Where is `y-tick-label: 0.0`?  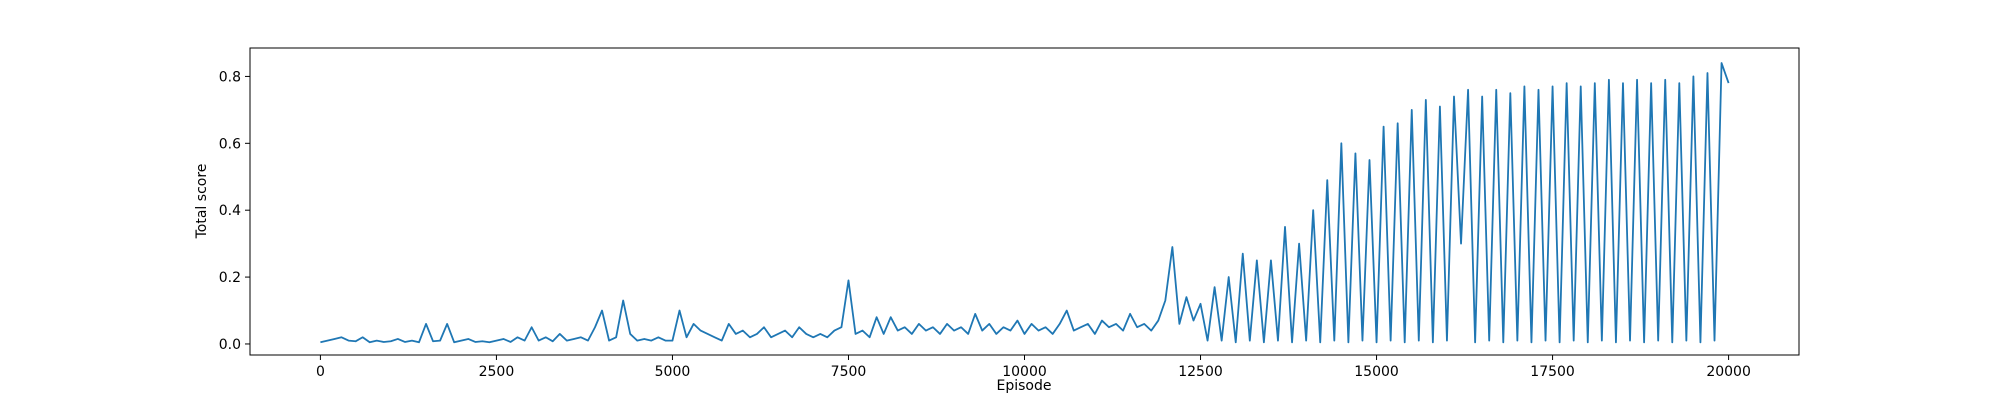
y-tick-label: 0.0 is located at coordinates (230, 345).